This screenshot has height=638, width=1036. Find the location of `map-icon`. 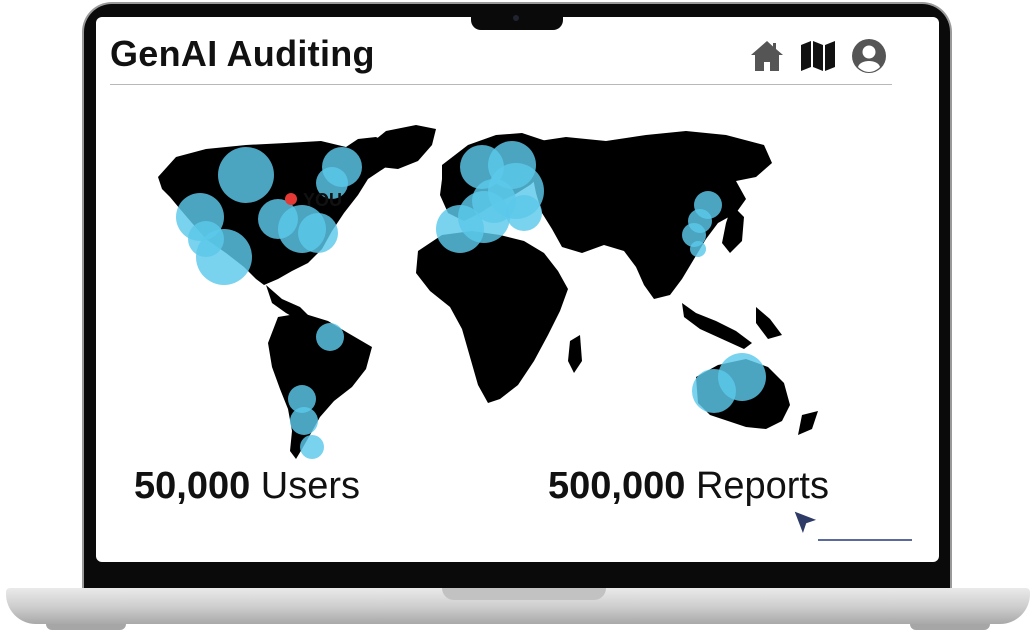

map-icon is located at coordinates (818, 56).